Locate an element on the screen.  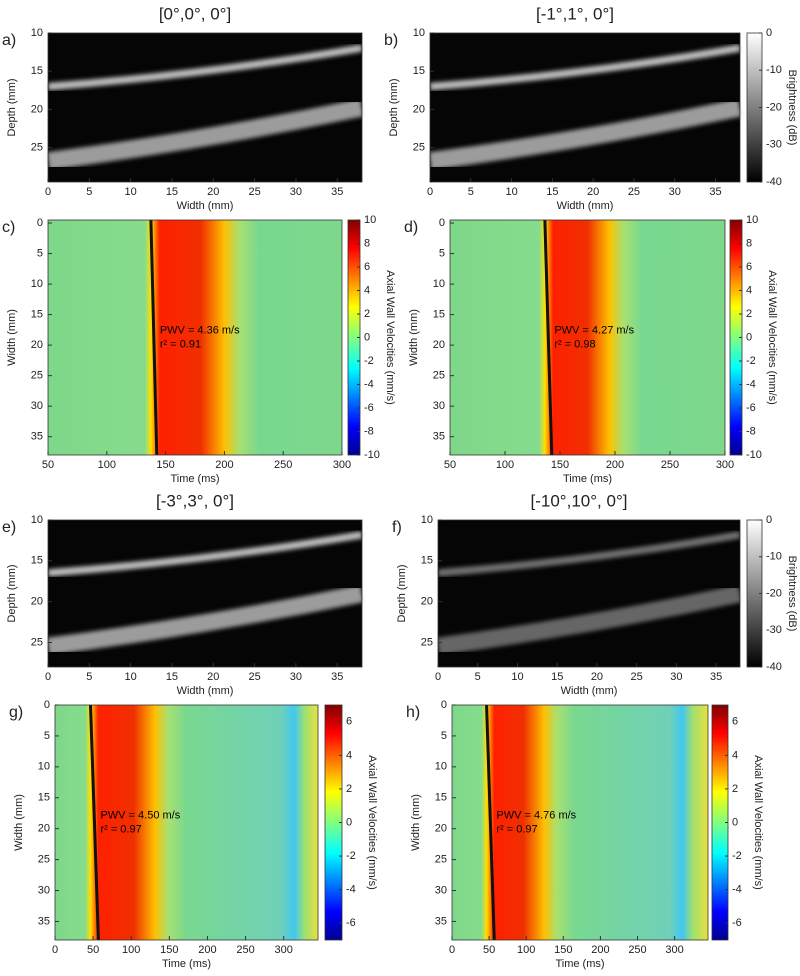
colorbar-tick-label: -8 is located at coordinates (751, 431).